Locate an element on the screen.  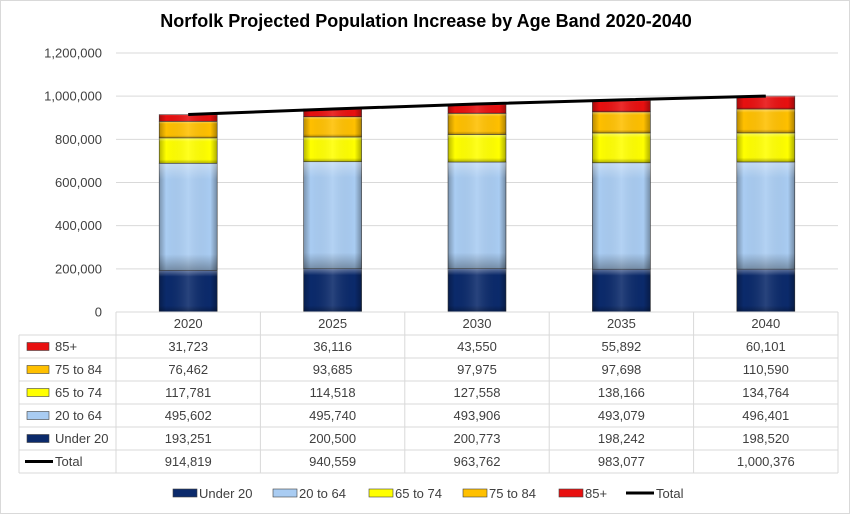
y-tick-label: 600,000 is located at coordinates (78, 182).